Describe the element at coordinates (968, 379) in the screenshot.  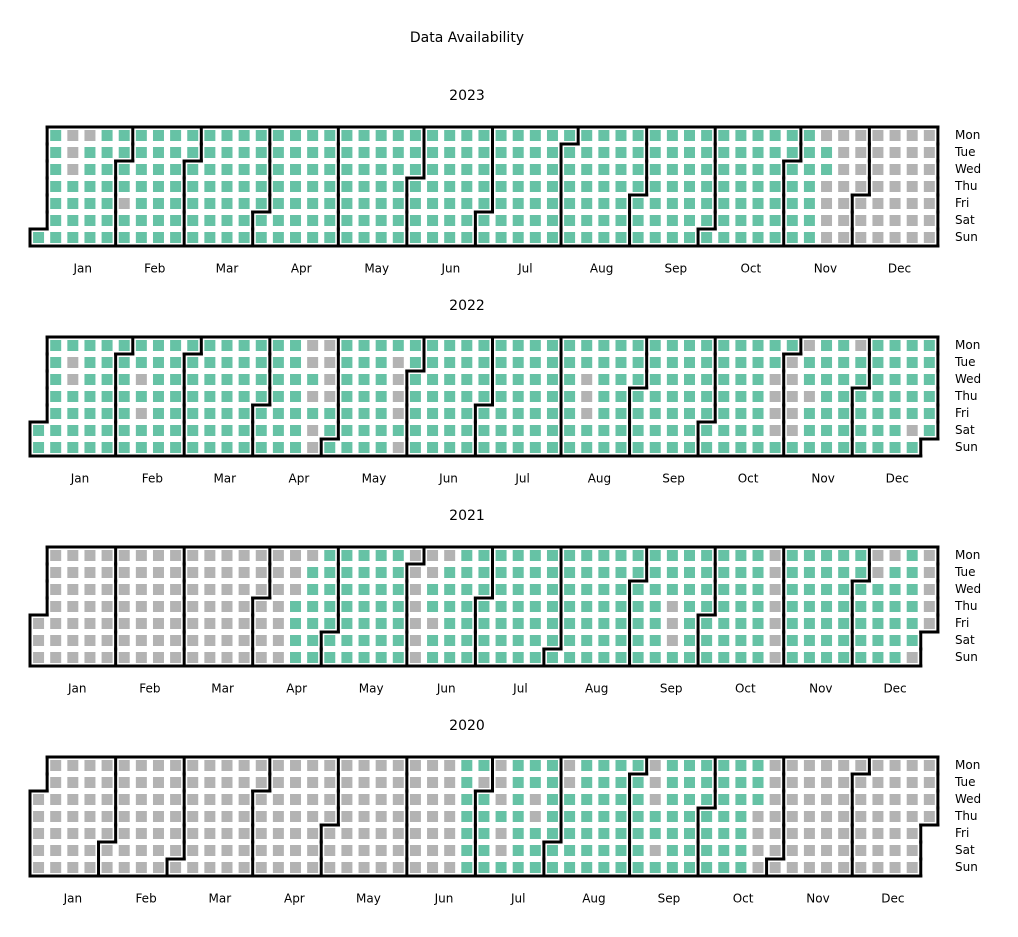
I see `day-label: Wed` at that location.